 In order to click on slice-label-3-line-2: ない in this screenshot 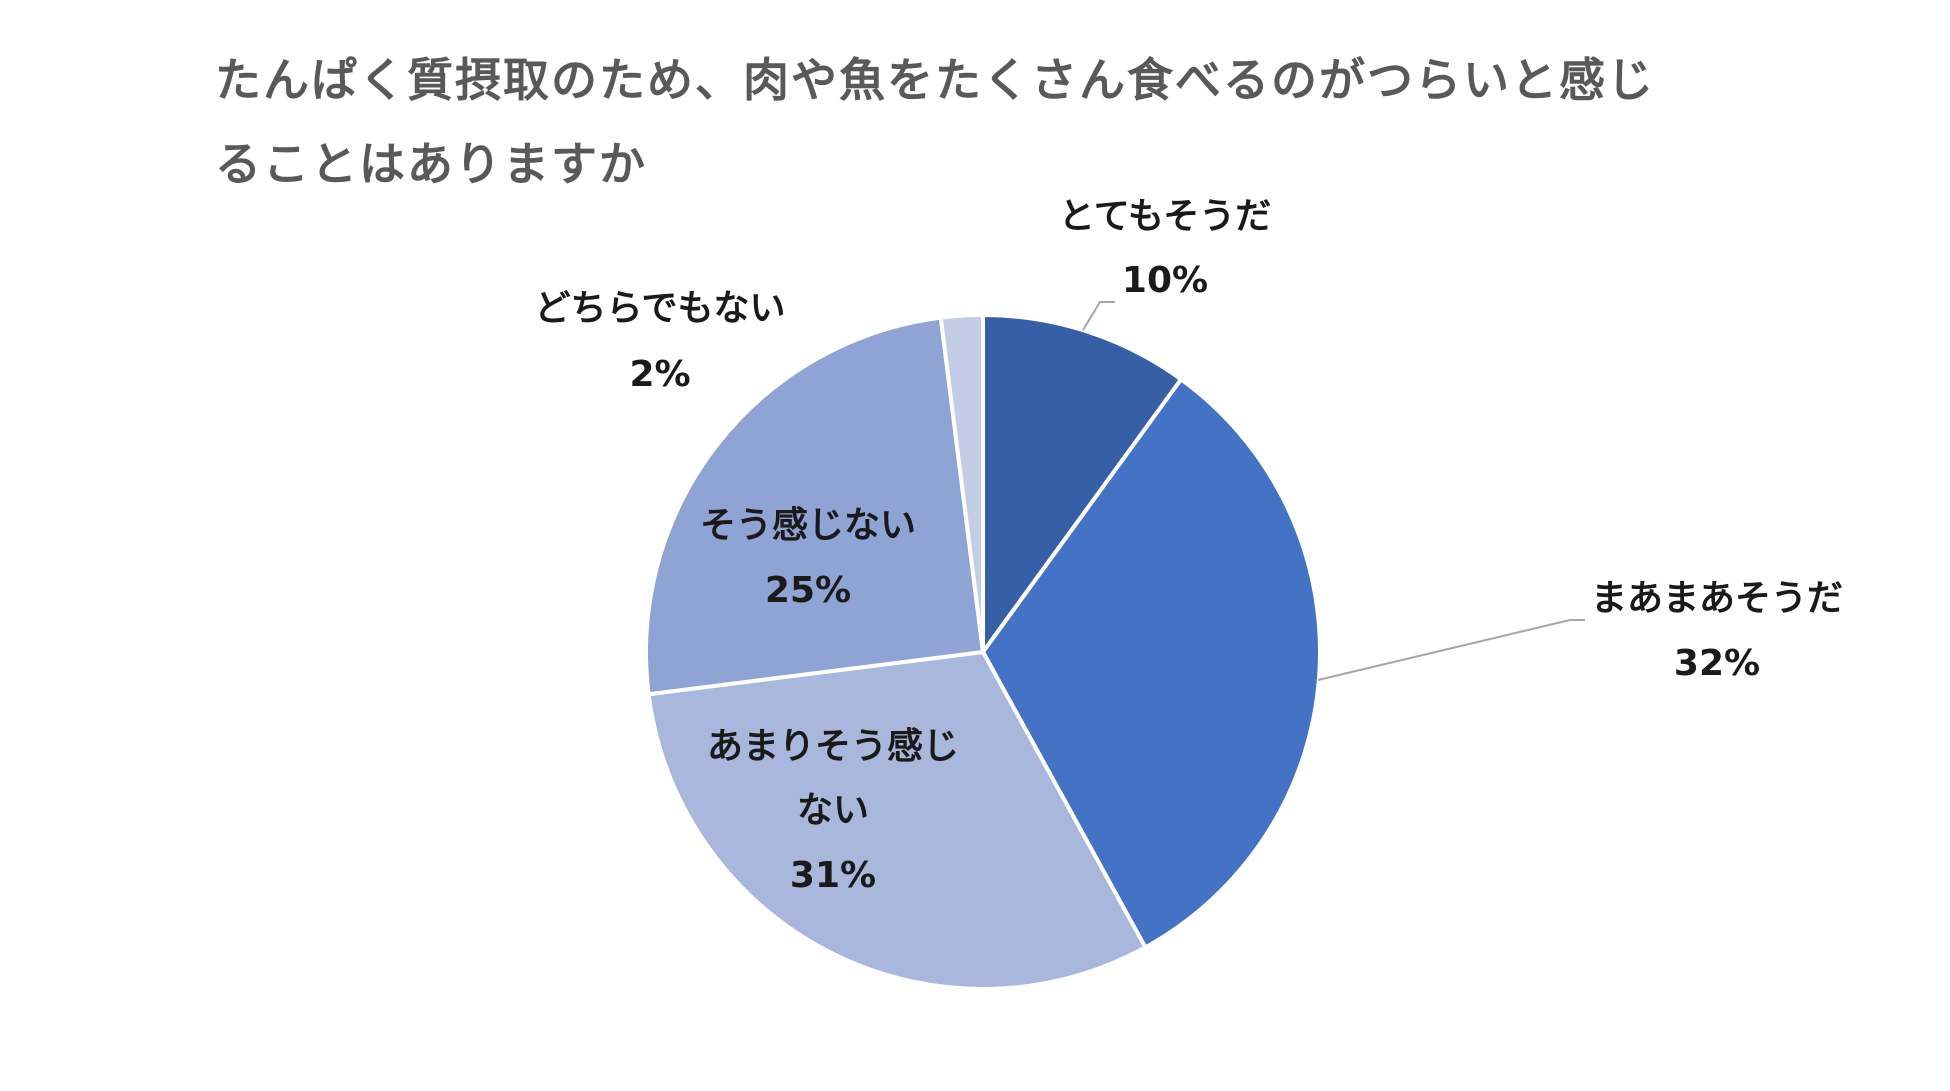, I will do `click(833, 810)`.